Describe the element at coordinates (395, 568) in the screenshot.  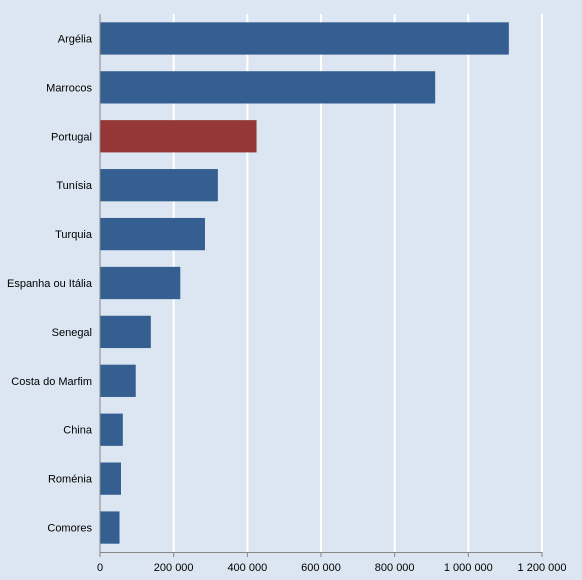
I see `x-tick-label: 800 000` at that location.